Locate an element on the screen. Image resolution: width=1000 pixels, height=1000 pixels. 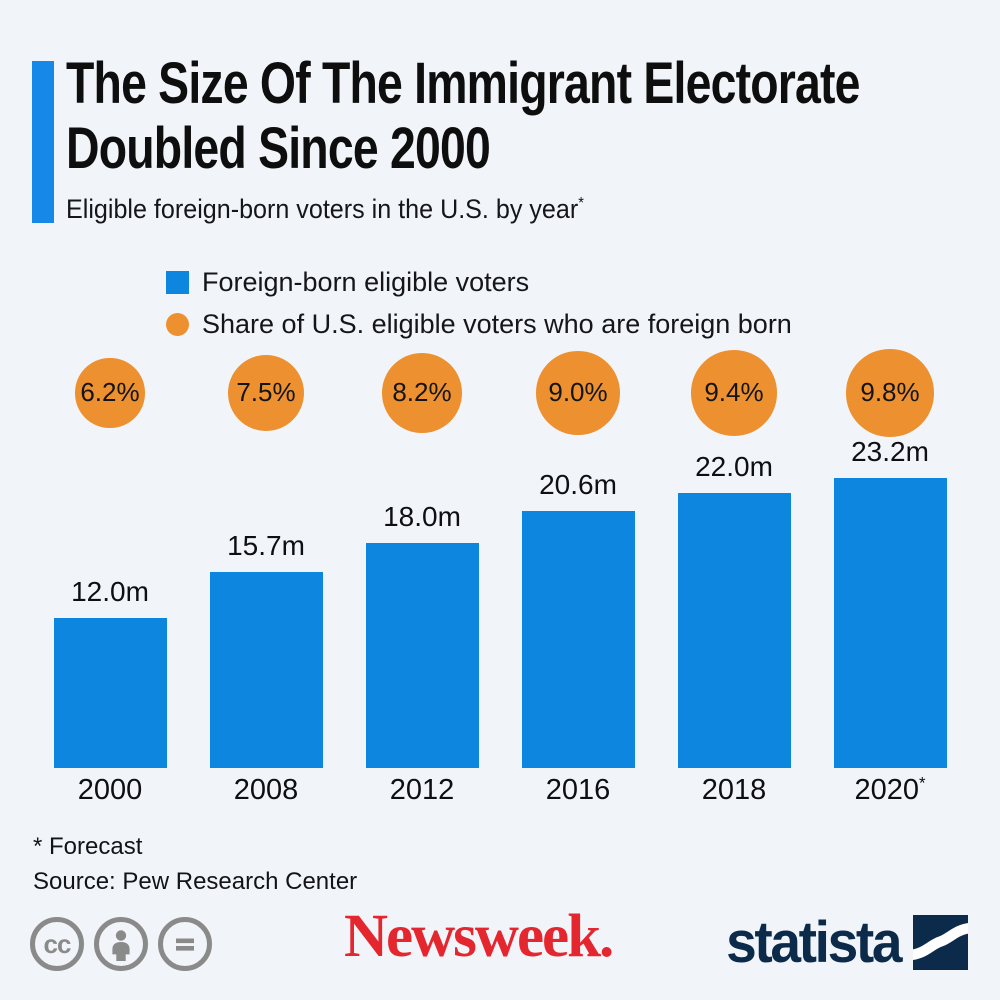
person-glyph is located at coordinates (121, 945).